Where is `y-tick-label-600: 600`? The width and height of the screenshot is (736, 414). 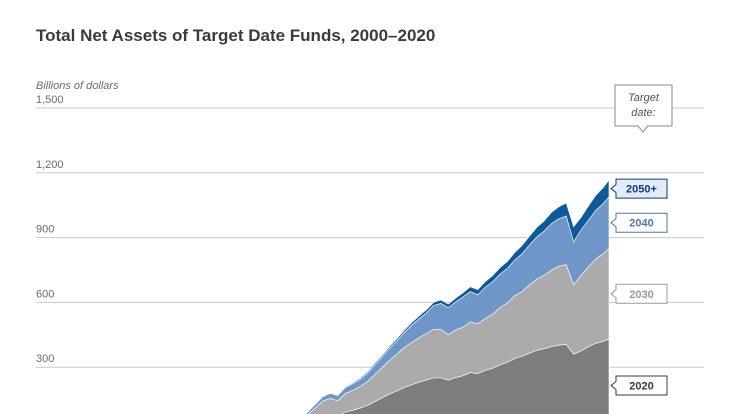
y-tick-label-600: 600 is located at coordinates (45, 294).